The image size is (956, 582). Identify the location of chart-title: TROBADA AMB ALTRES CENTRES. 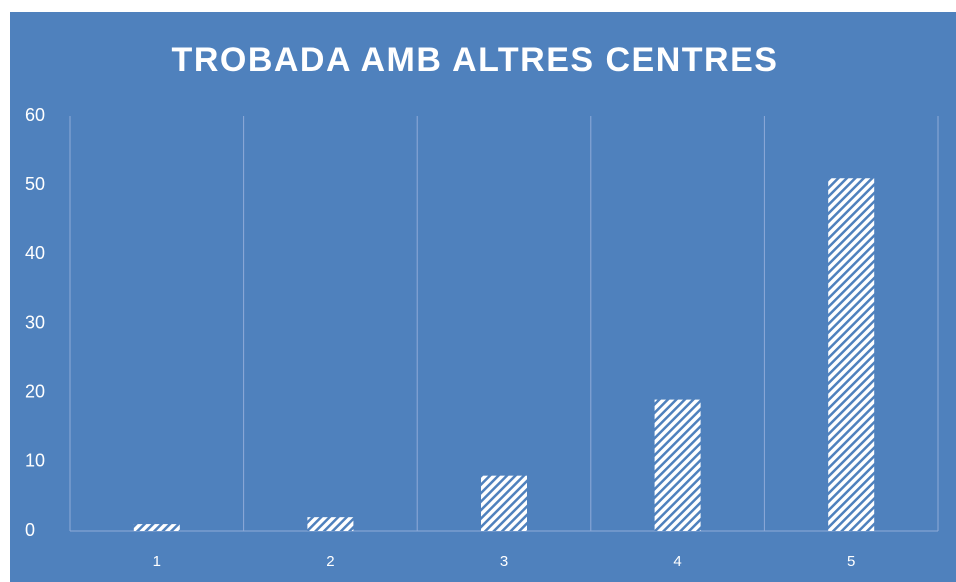
(475, 60).